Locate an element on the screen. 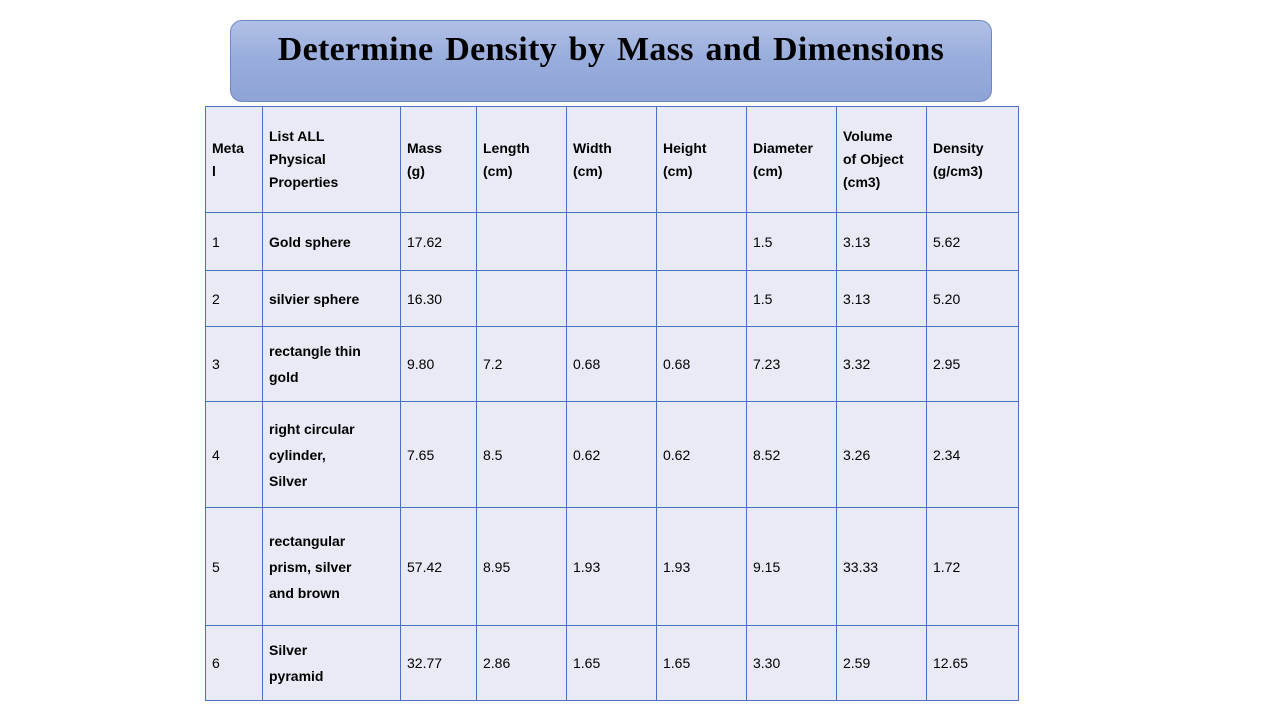 This screenshot has height=720, width=1280. column-header-mass: Mass (g) is located at coordinates (438, 159).